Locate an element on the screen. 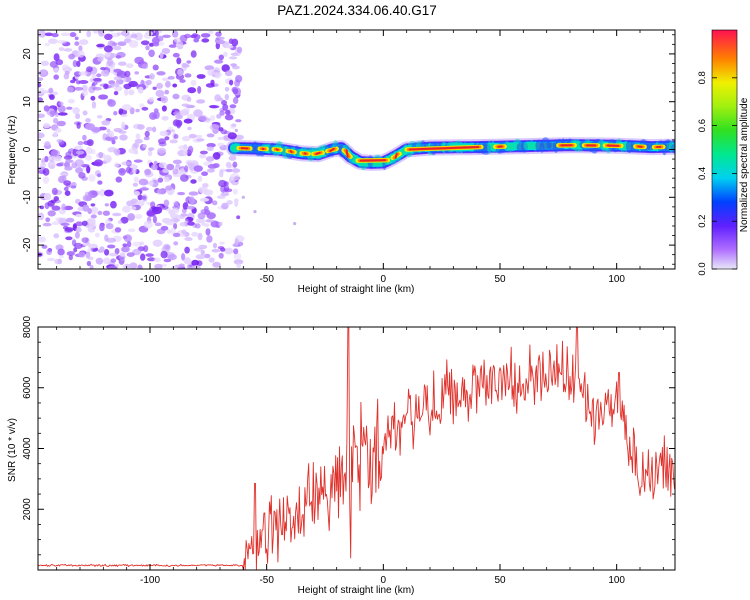  spectrogram-x-label: Height of straight line (km) is located at coordinates (356, 289).